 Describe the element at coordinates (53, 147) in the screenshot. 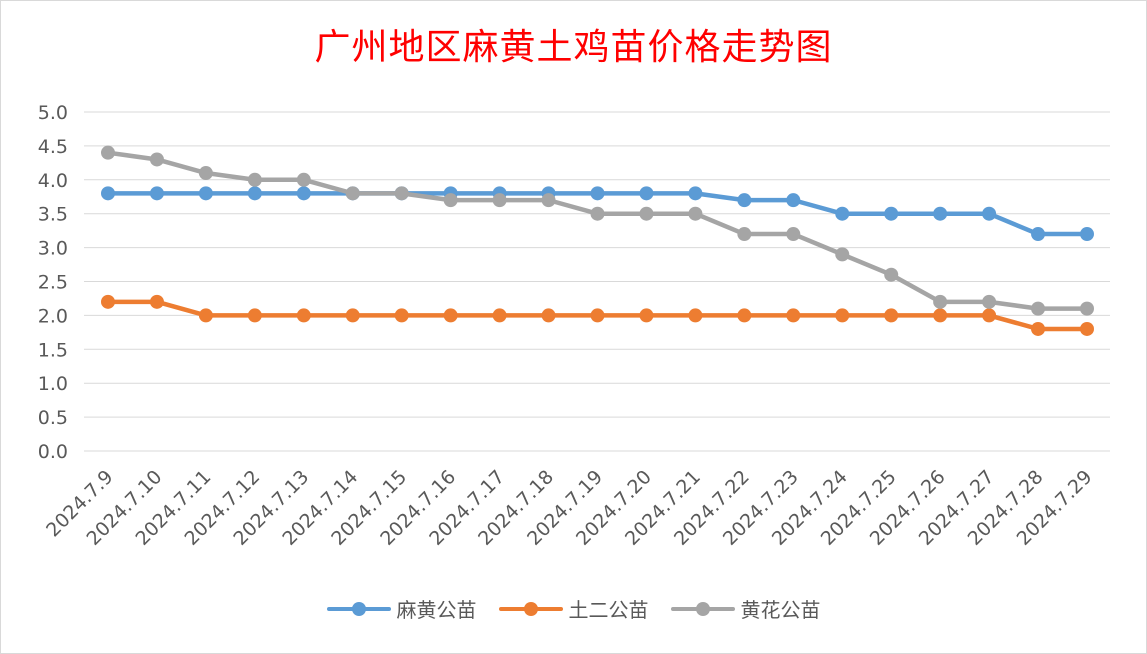

I see `y-tick-label: 4.5` at that location.